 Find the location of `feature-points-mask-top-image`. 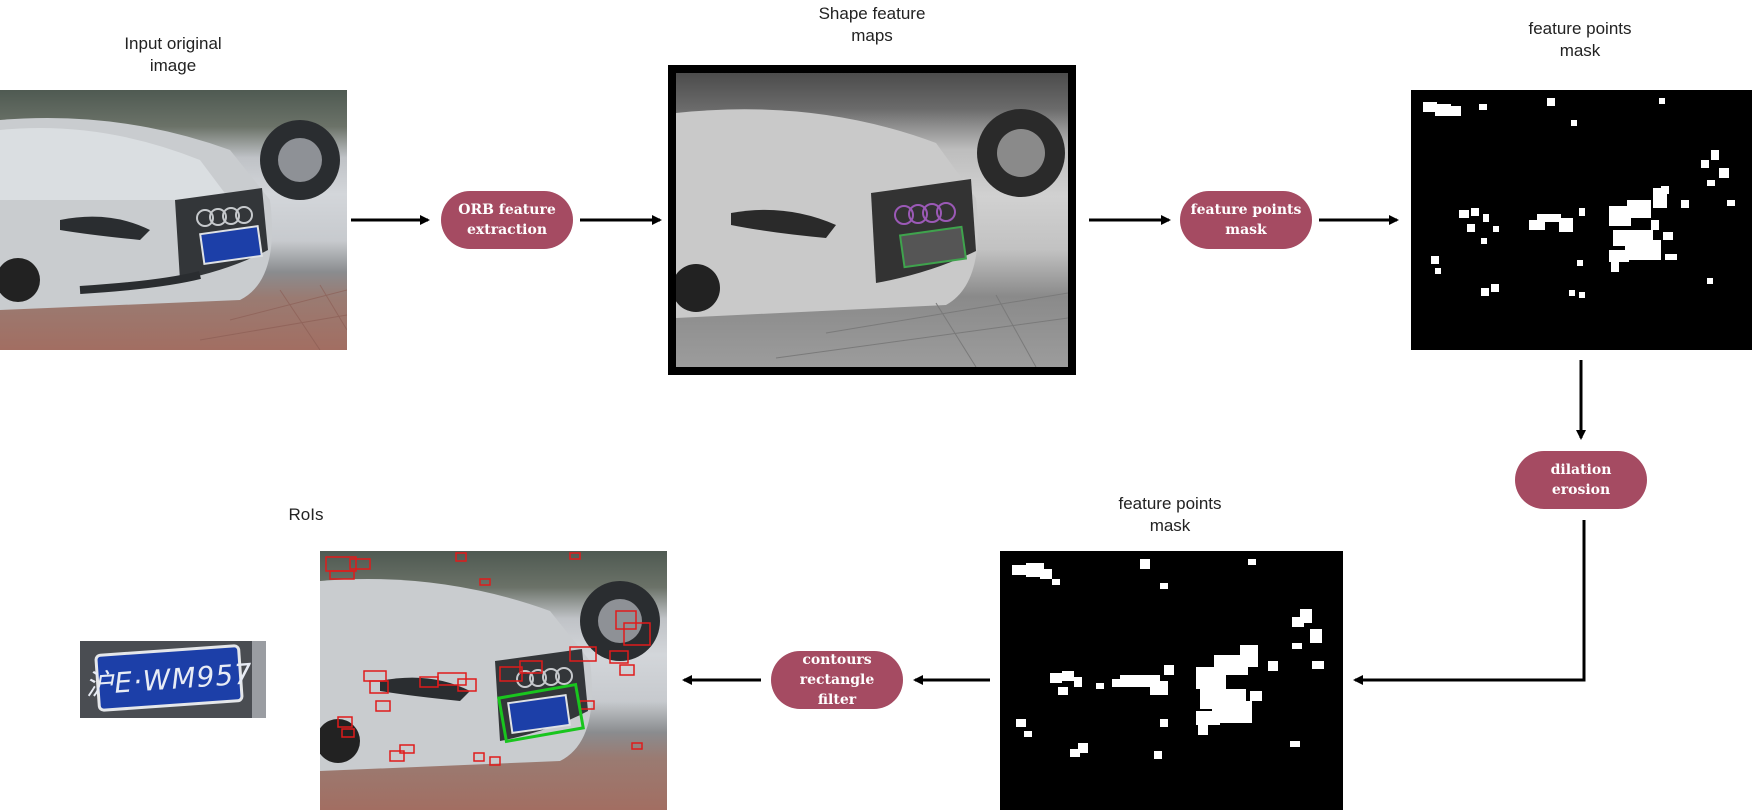

feature-points-mask-top-image is located at coordinates (1581, 220).